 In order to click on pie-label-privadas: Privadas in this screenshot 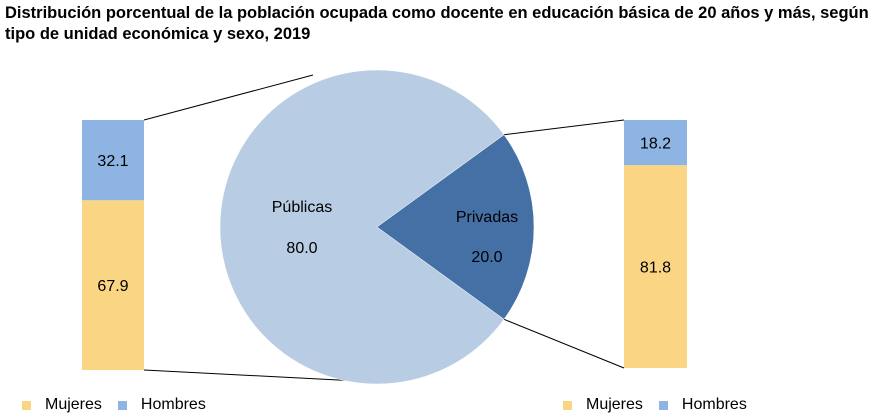, I will do `click(487, 217)`.